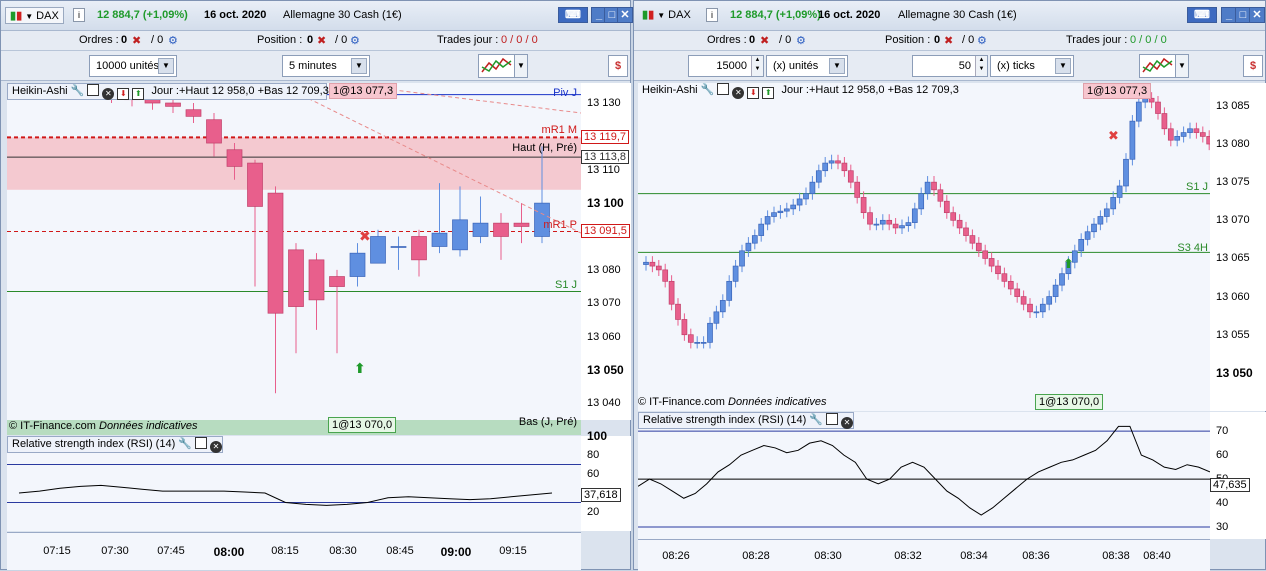 The height and width of the screenshot is (571, 1266). What do you see at coordinates (924, 555) in the screenshot?
I see `right-time-axis: 08:26 08:28 08:30 08:32 08:34 08:36 08:38 08:40` at bounding box center [924, 555].